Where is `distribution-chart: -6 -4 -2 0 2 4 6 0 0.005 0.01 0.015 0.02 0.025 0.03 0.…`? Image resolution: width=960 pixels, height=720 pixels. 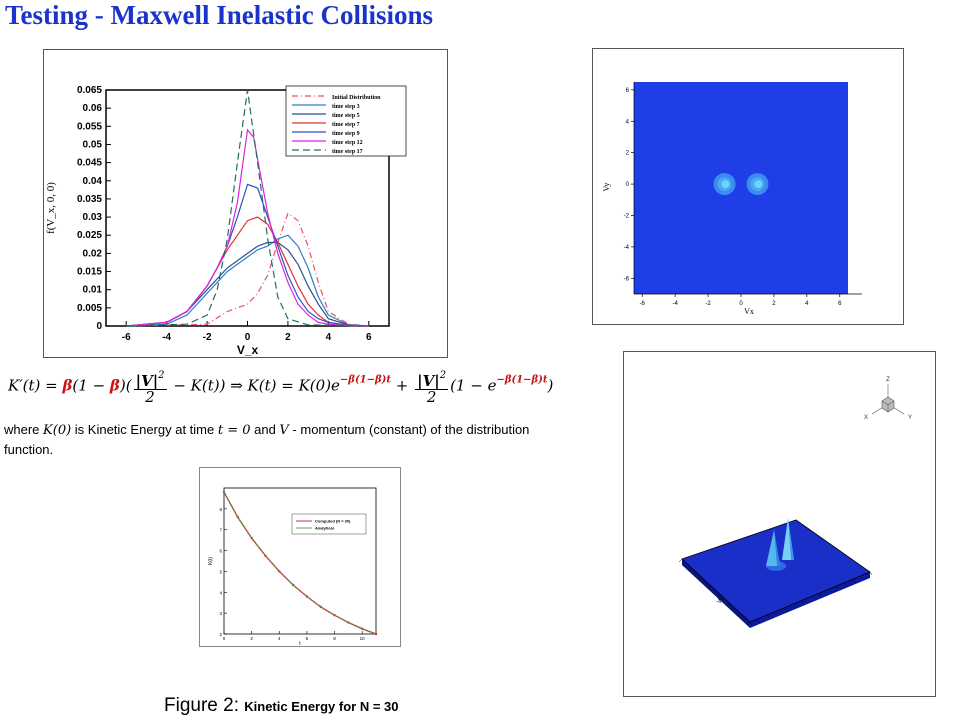 distribution-chart: -6 -4 -2 0 2 4 6 0 0.005 0.01 0.015 0.02 0.025 0.03 0.… is located at coordinates (226, 221).